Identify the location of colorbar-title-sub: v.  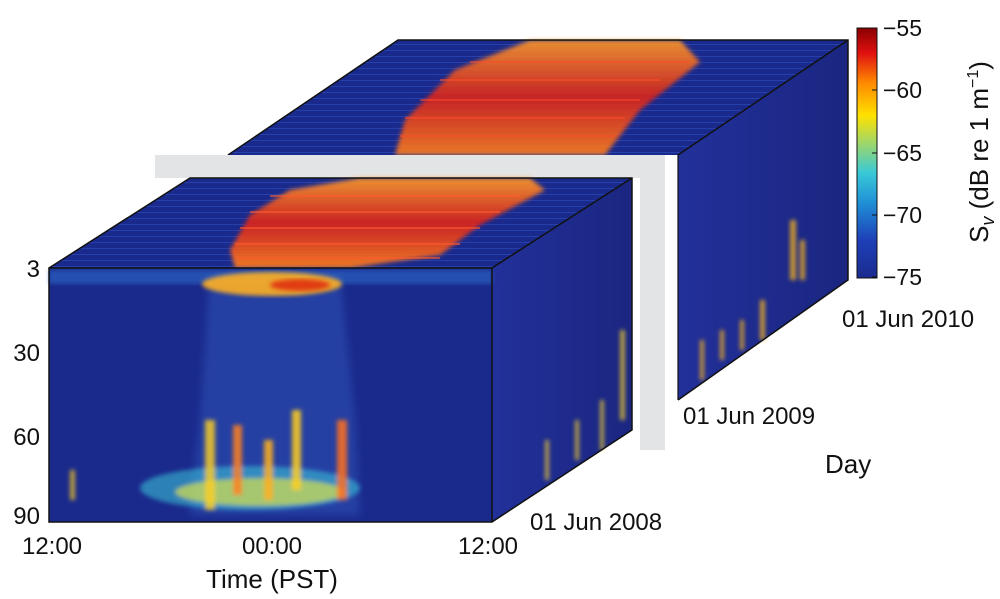
(988, 221).